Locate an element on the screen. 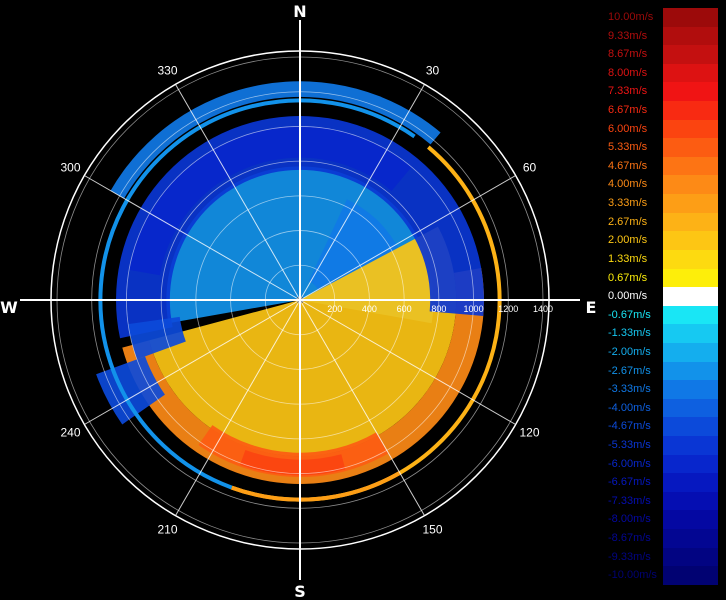 The image size is (726, 600). colorbar-label: -0.67m/s is located at coordinates (629, 314).